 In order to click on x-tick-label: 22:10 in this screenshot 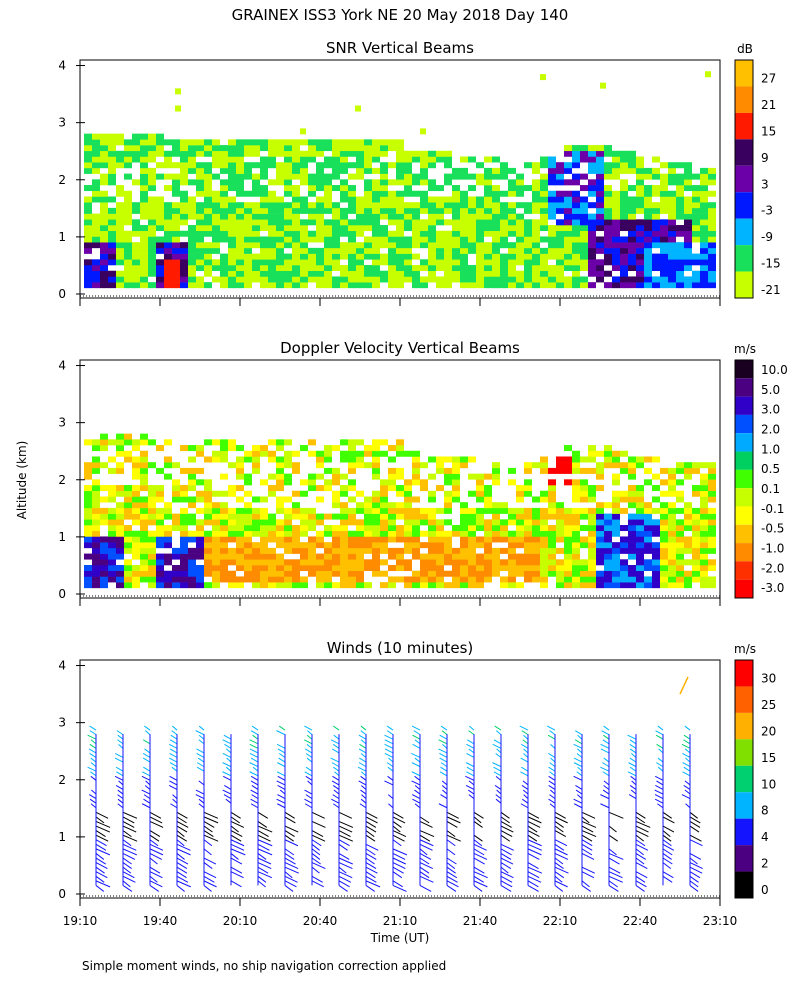, I will do `click(560, 921)`.